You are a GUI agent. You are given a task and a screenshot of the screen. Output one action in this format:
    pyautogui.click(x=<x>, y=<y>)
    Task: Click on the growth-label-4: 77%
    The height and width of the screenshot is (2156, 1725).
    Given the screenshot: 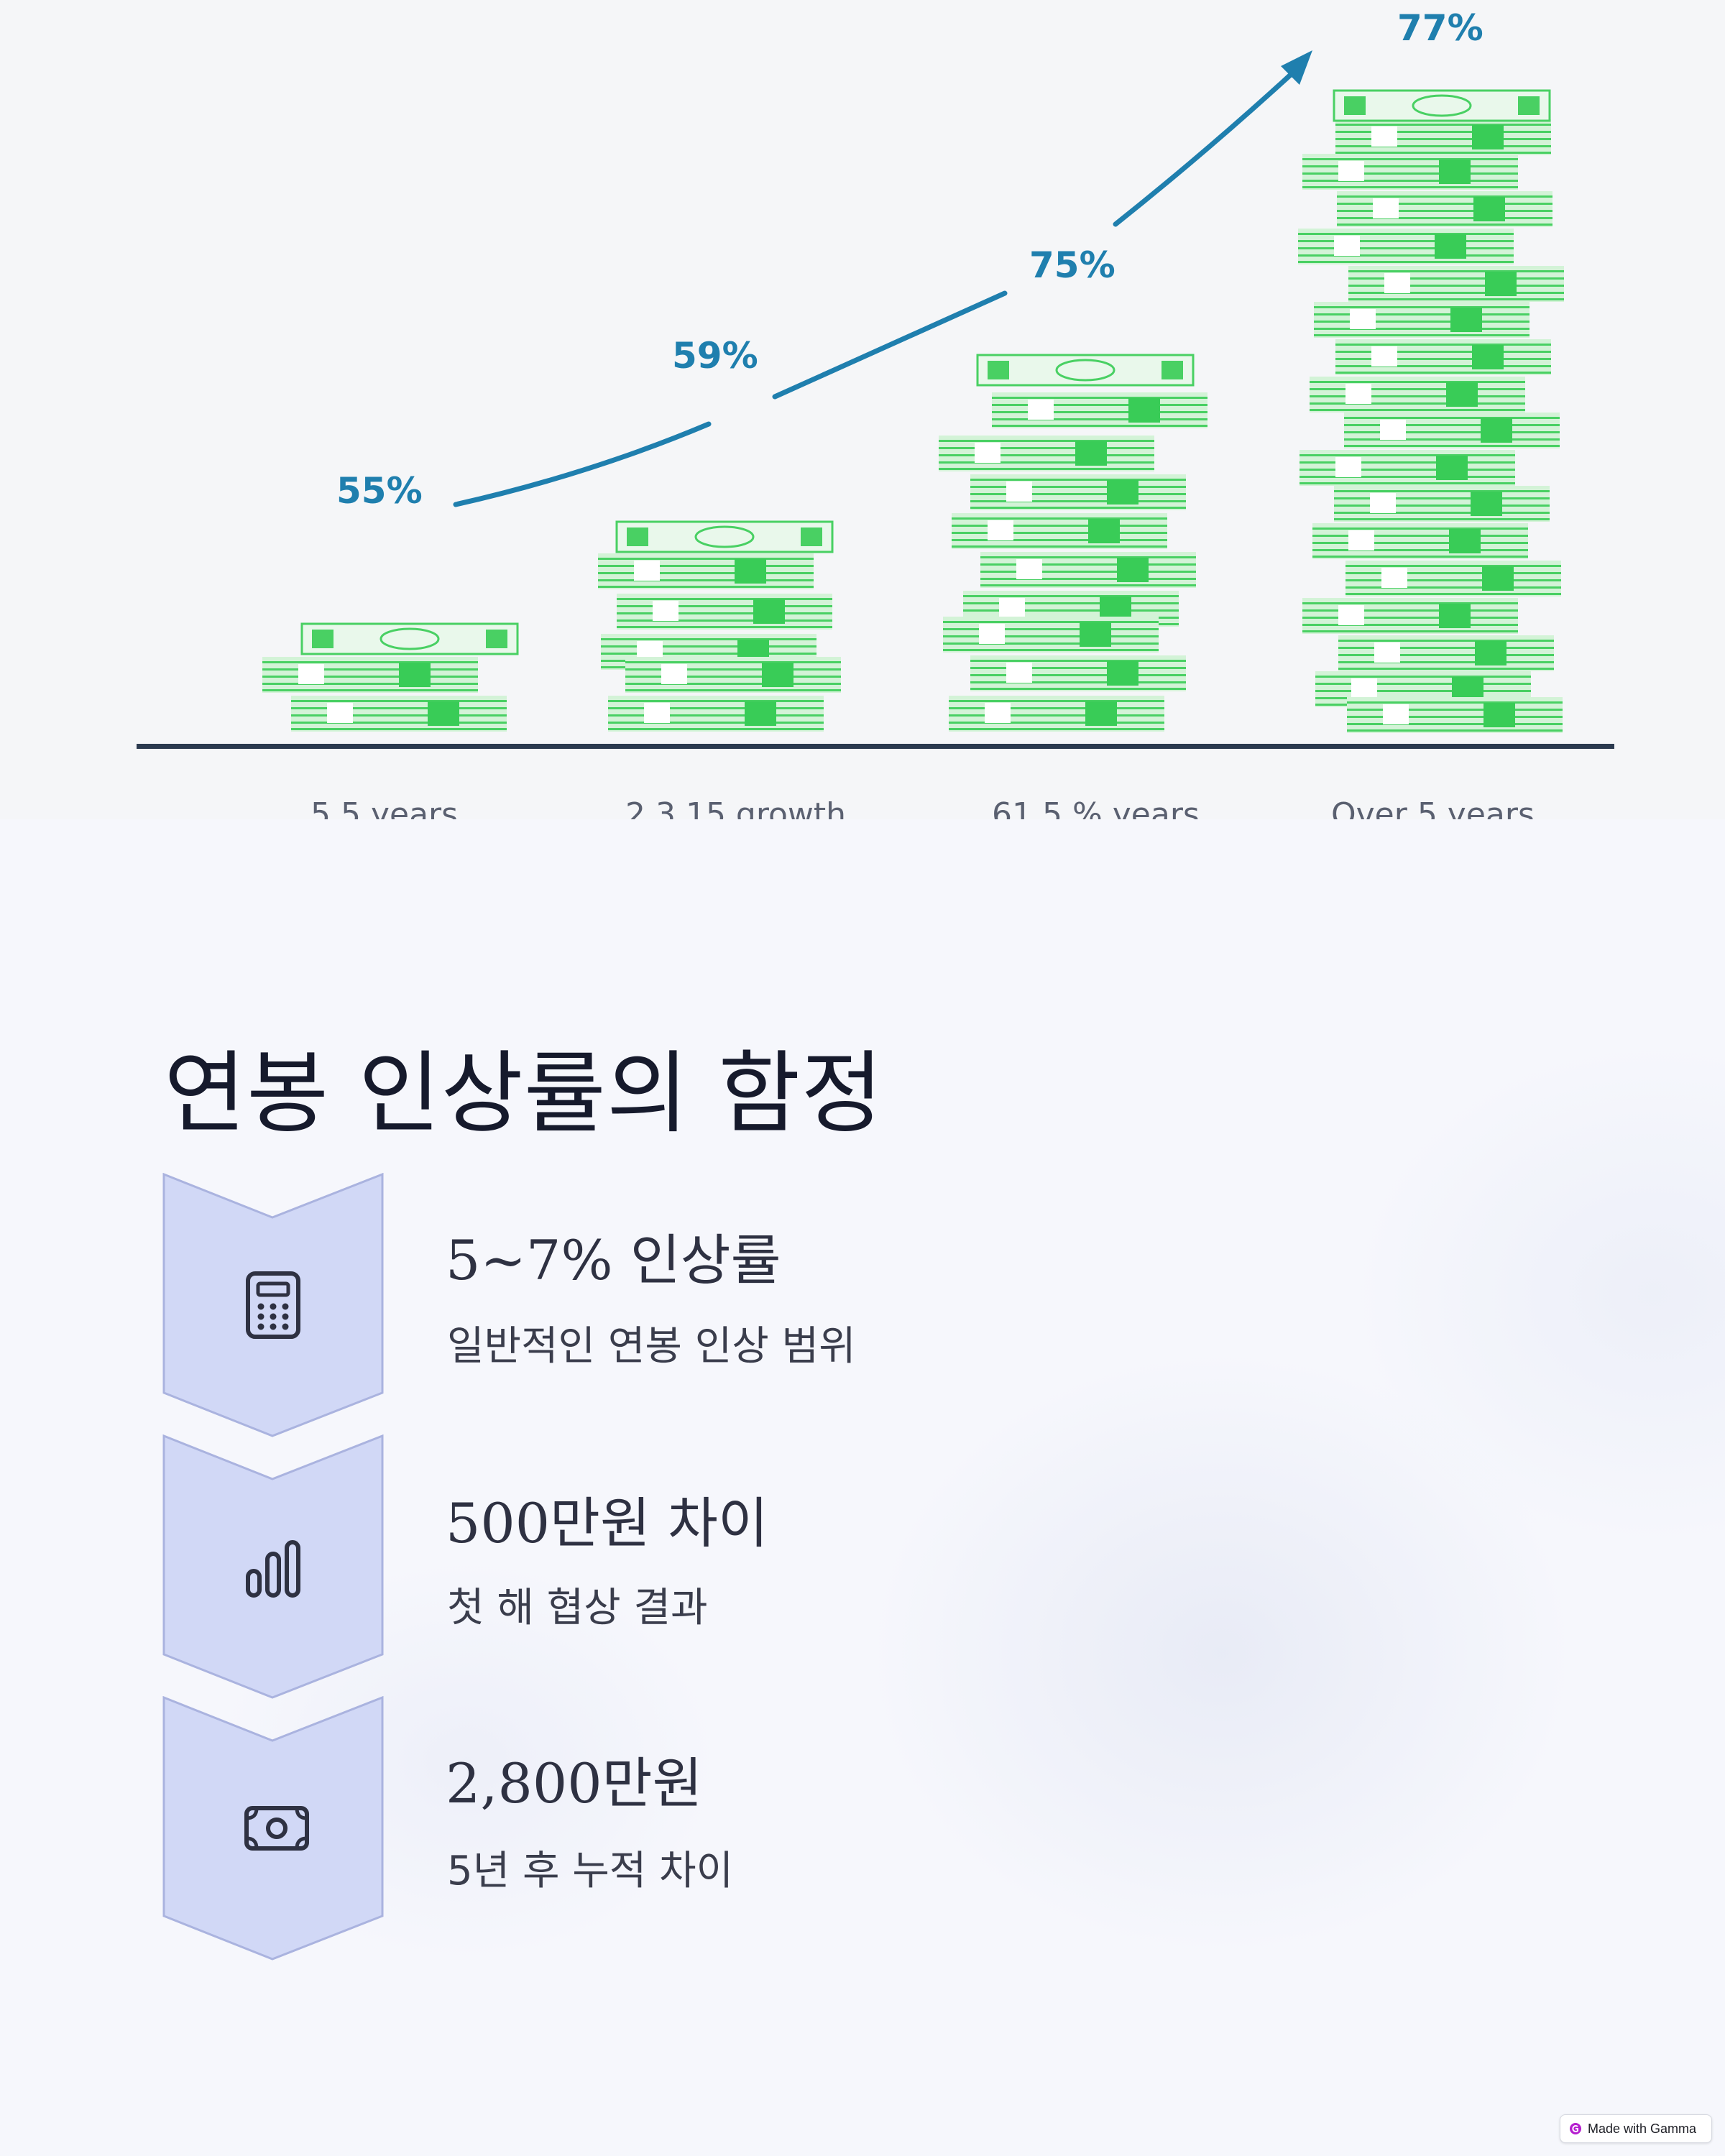 What is the action you would take?
    pyautogui.click(x=1440, y=28)
    